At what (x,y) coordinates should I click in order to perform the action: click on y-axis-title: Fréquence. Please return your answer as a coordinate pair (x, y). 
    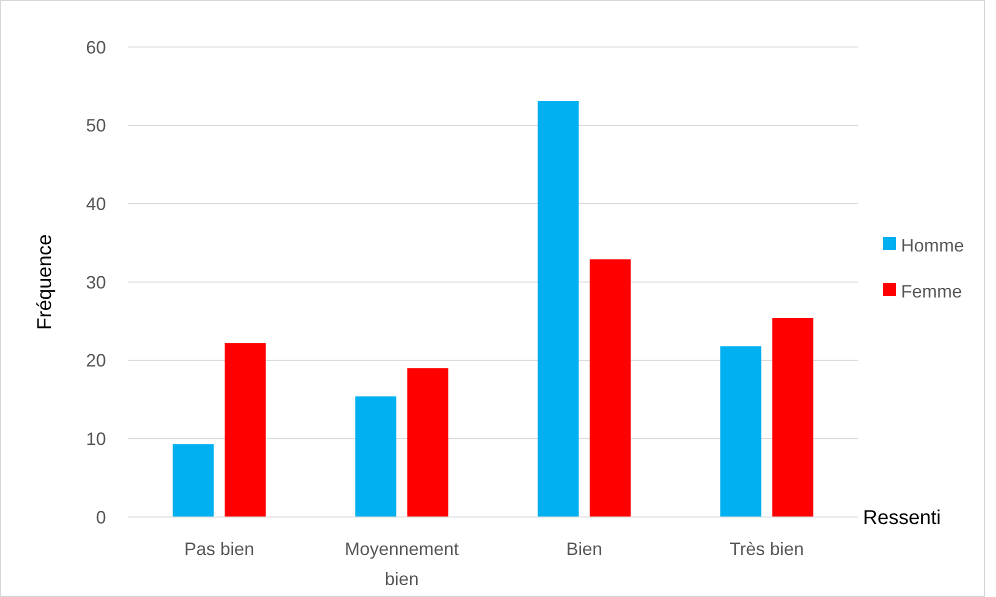
    Looking at the image, I should click on (45, 282).